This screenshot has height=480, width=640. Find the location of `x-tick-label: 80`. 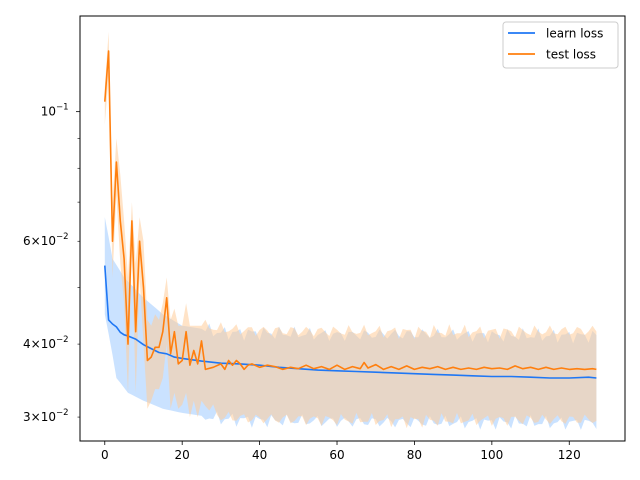

x-tick-label: 80 is located at coordinates (414, 455).